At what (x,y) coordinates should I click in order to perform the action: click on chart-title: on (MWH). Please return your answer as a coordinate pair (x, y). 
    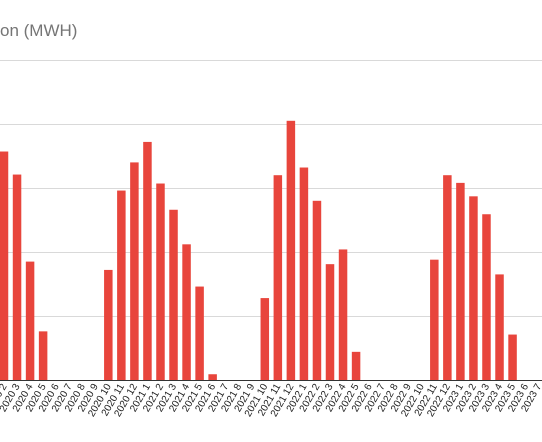
    Looking at the image, I should click on (38, 30).